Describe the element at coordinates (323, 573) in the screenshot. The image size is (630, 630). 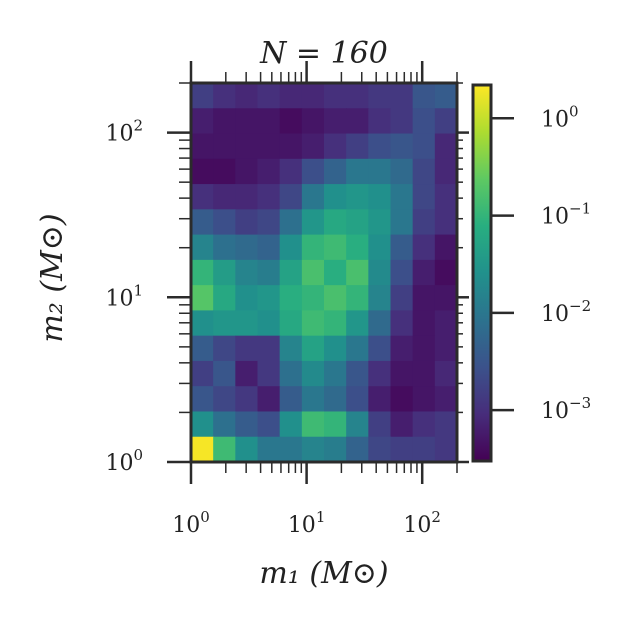
I see `x-axis-label: m₁ (M⊙)` at that location.